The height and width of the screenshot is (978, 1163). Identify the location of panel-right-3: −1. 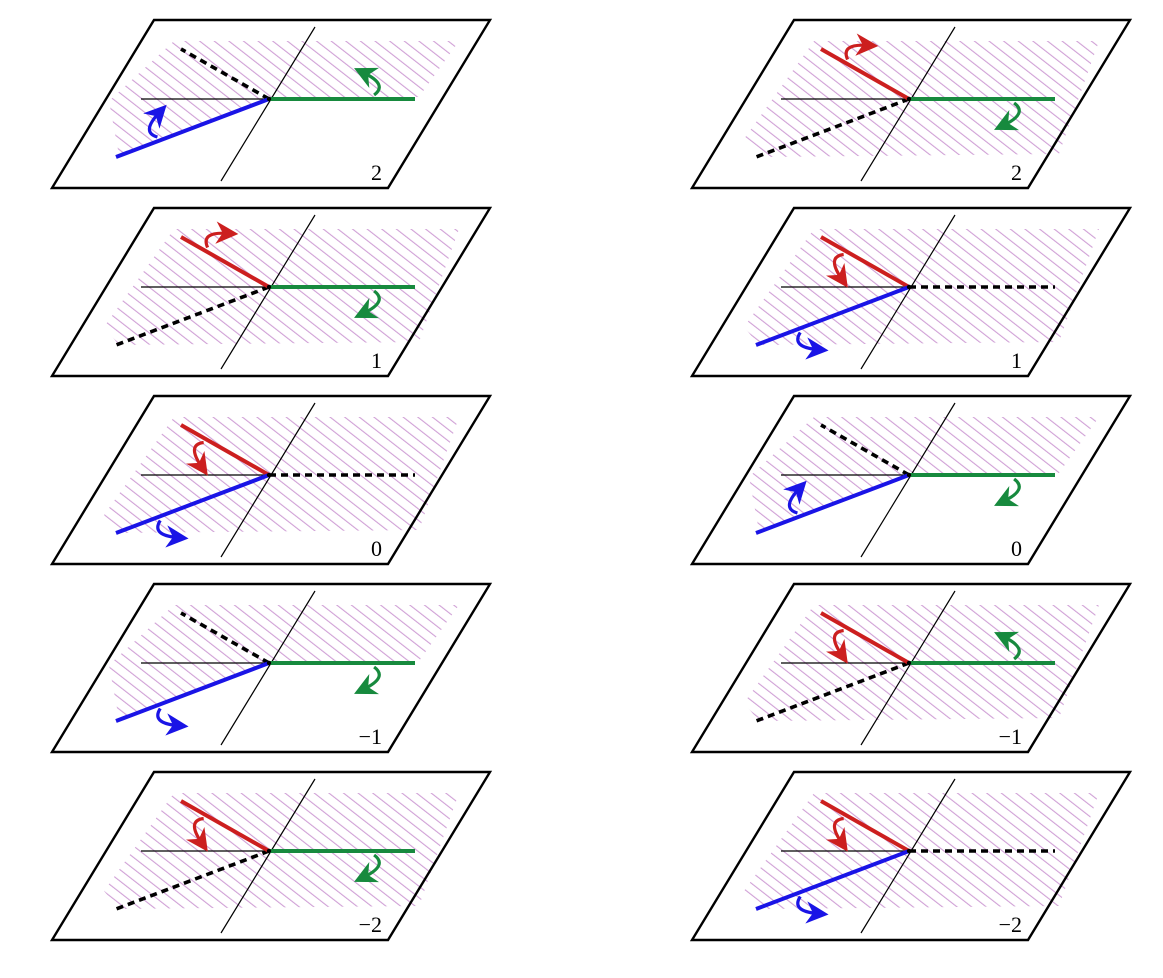
(911, 668).